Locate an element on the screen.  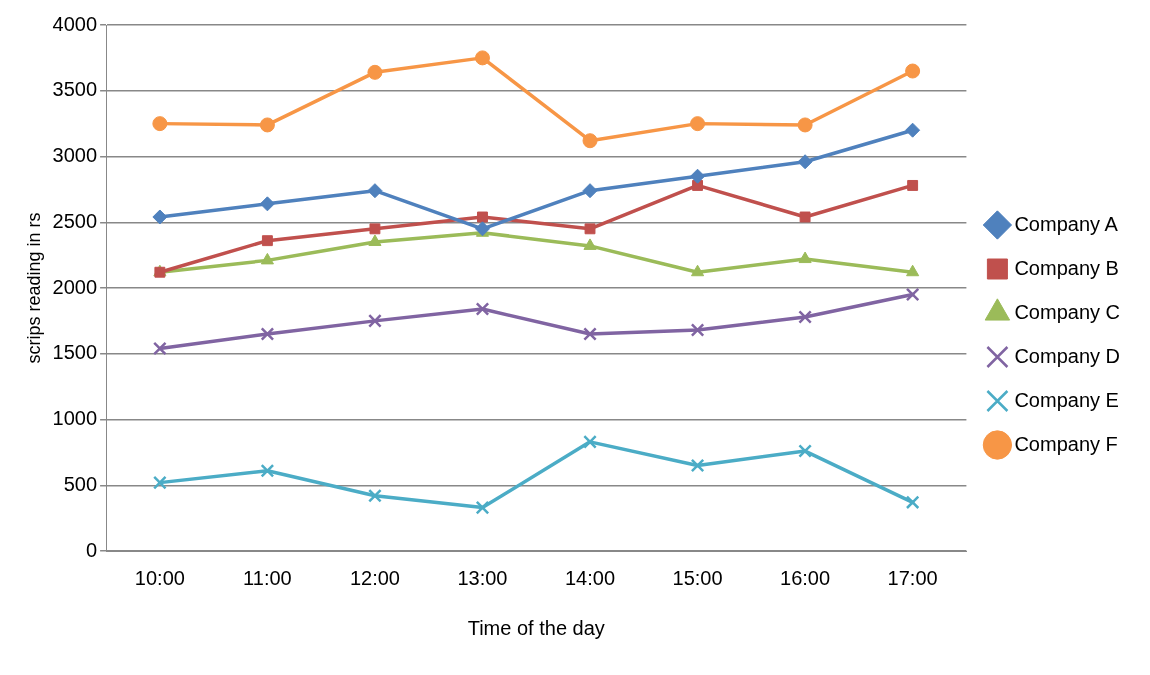
x-tick-label: 12:00 is located at coordinates (374, 577).